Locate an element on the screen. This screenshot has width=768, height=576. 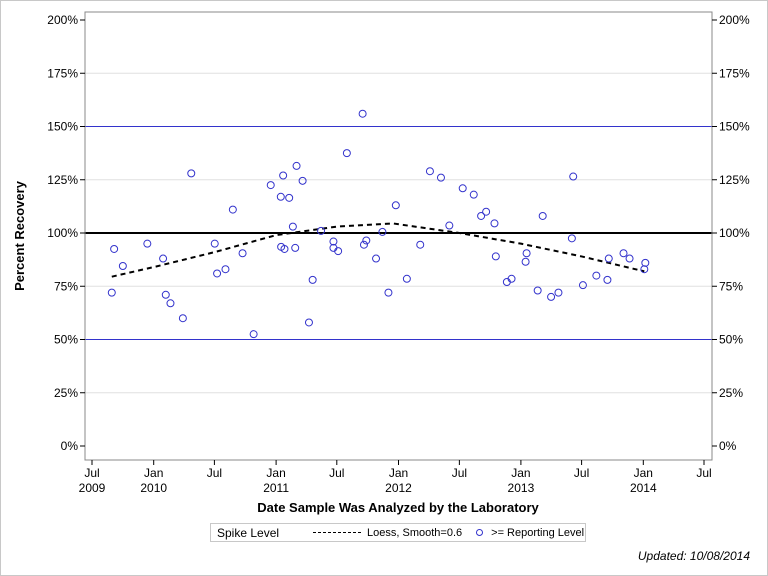
x-tick-year-label: 2013 is located at coordinates (521, 488).